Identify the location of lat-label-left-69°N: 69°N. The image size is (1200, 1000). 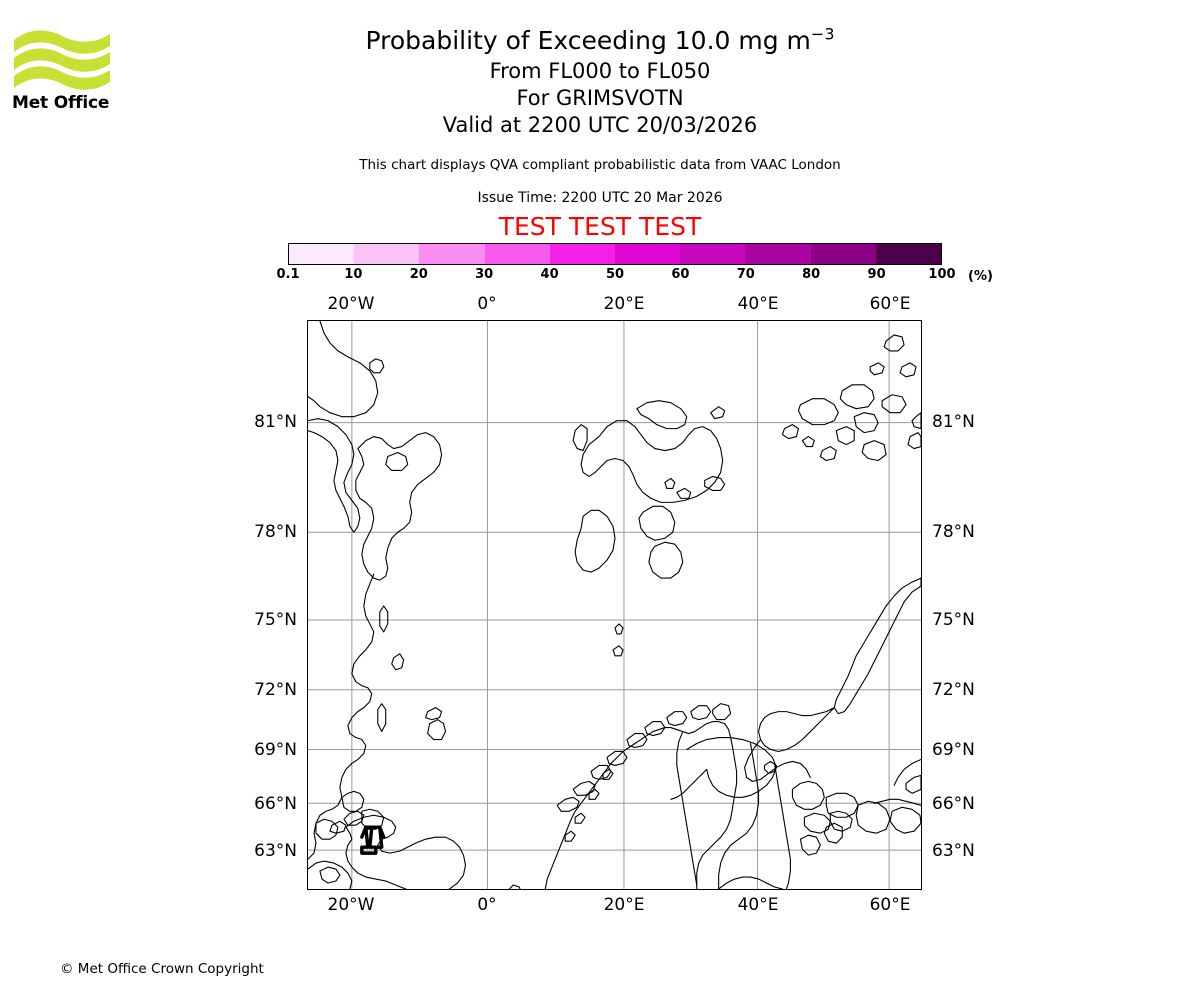
(275, 750).